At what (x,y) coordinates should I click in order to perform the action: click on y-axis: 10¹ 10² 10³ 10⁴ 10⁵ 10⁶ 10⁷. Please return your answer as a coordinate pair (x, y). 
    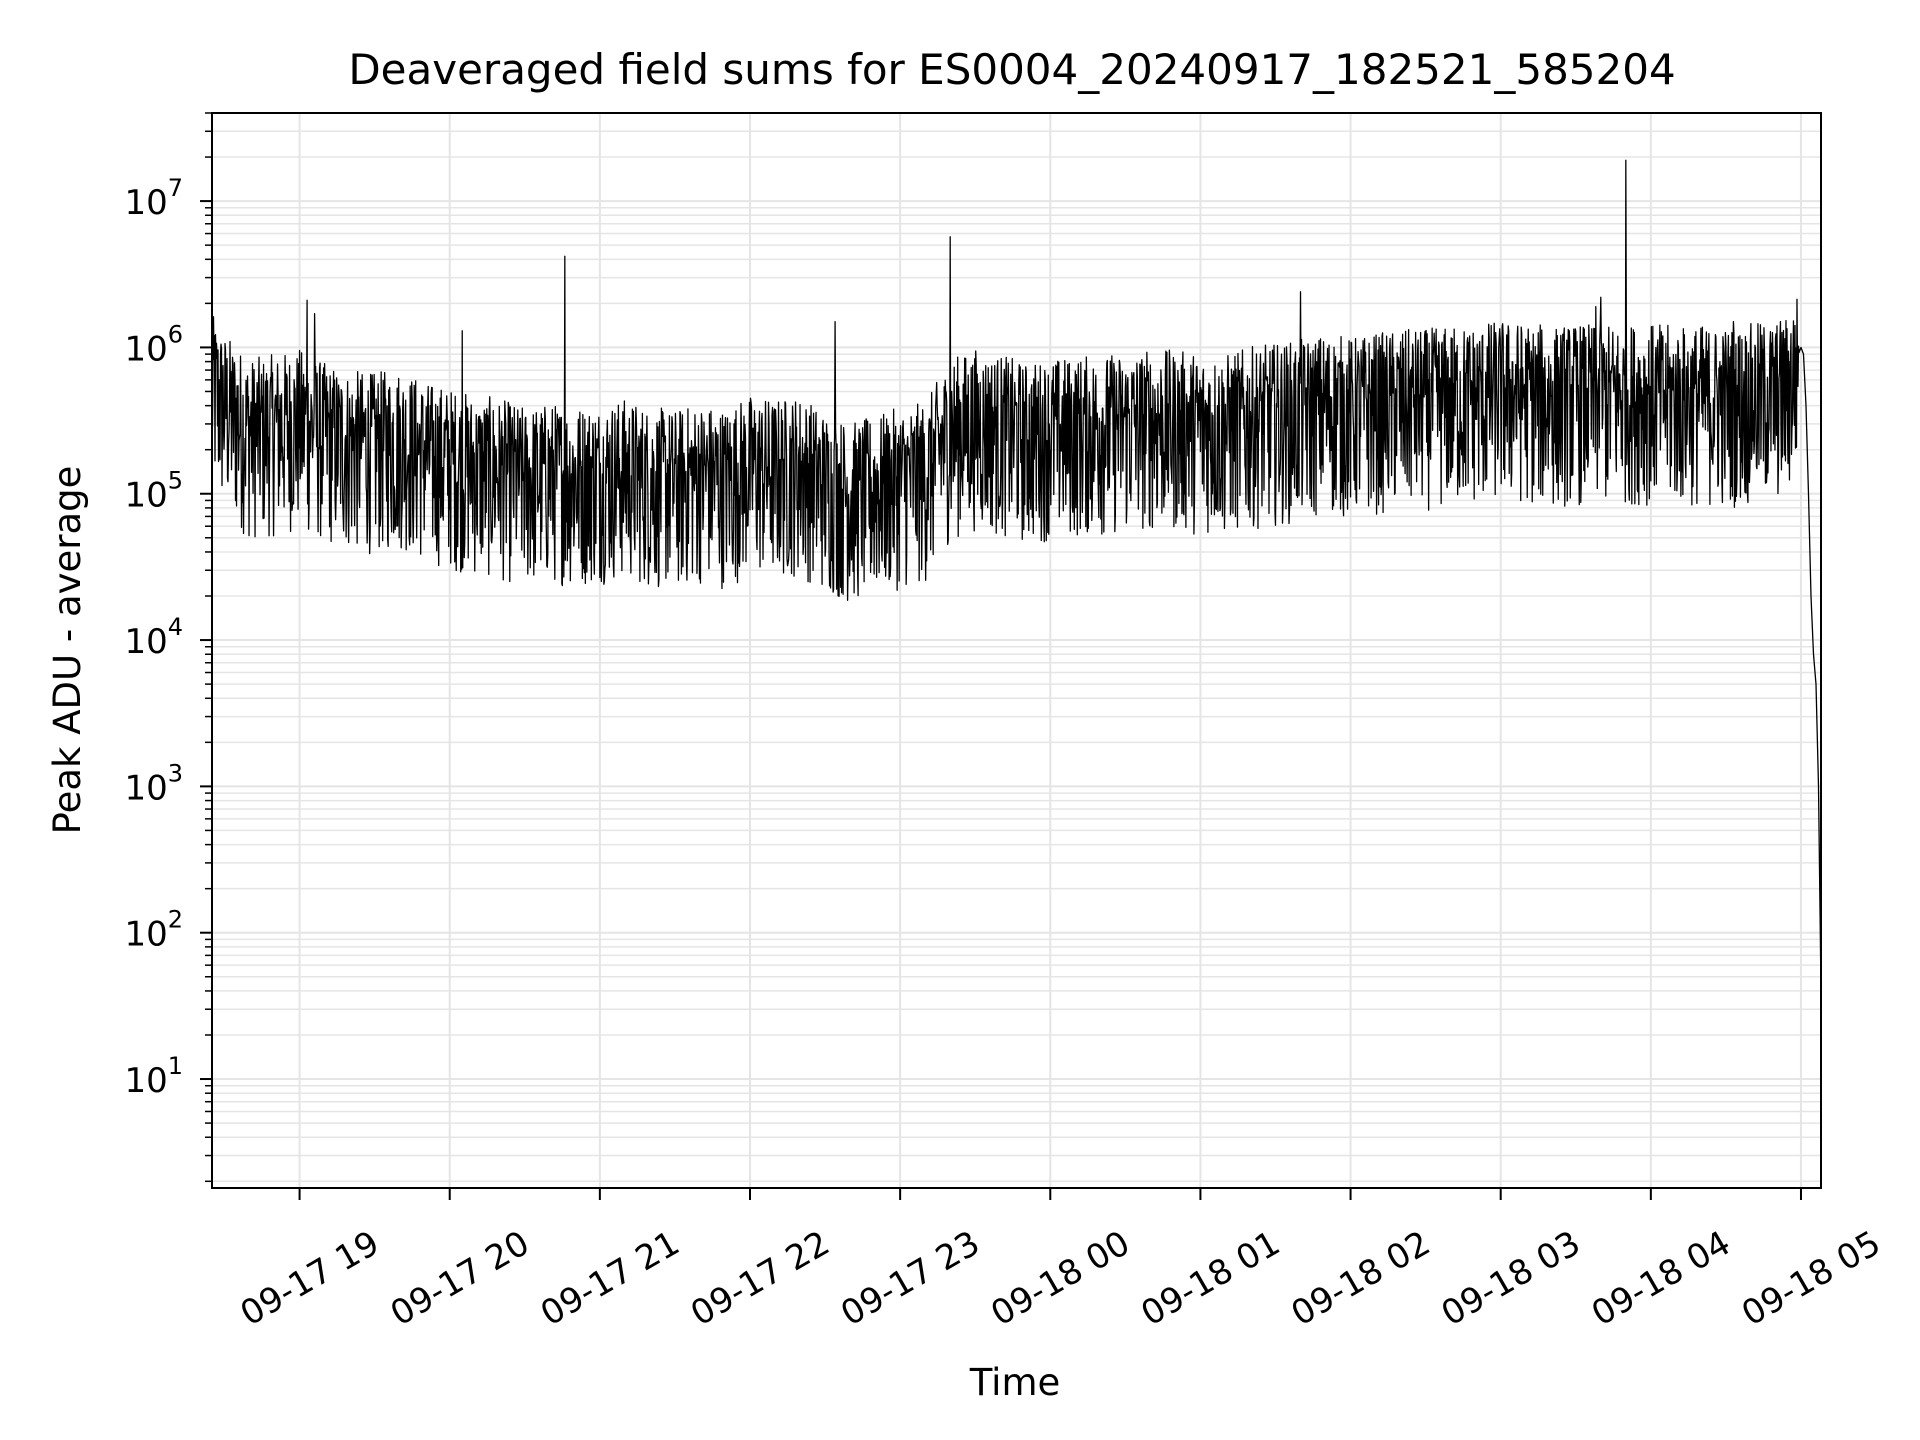
    Looking at the image, I should click on (168, 647).